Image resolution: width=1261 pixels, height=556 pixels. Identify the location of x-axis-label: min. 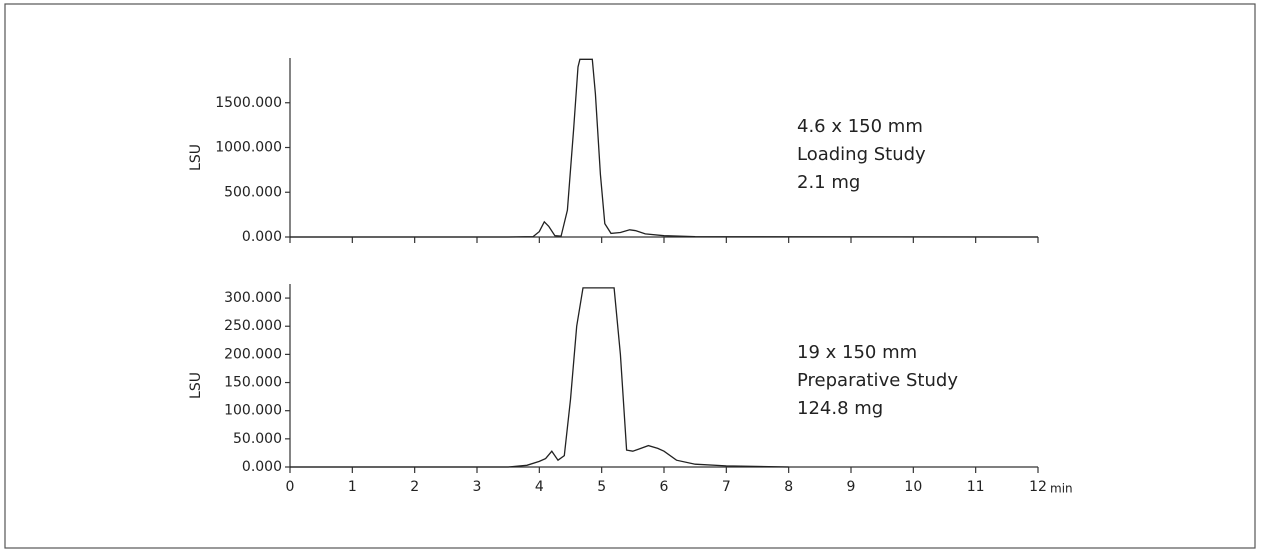
(1061, 489).